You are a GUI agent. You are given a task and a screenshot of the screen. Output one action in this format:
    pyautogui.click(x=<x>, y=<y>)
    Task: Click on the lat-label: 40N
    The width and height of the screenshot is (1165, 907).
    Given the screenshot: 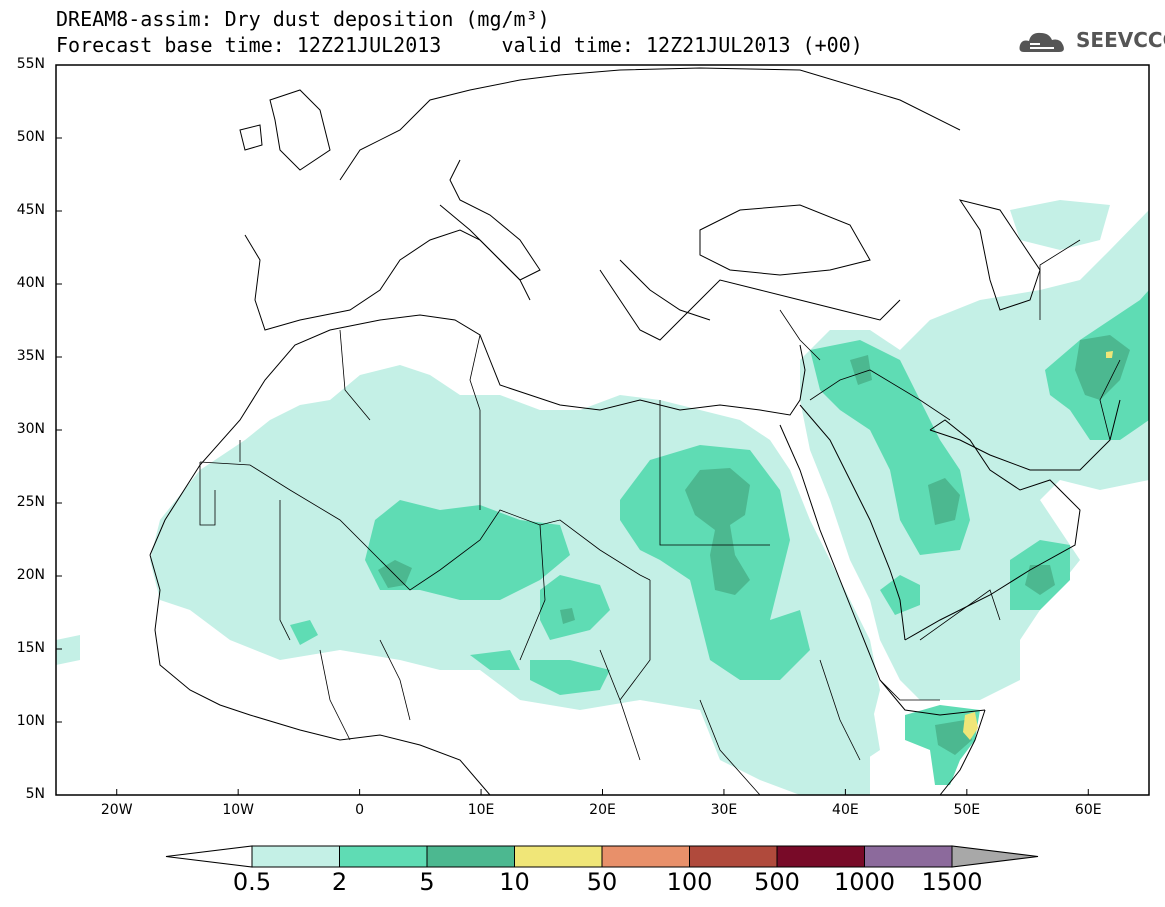 What is the action you would take?
    pyautogui.click(x=30, y=283)
    